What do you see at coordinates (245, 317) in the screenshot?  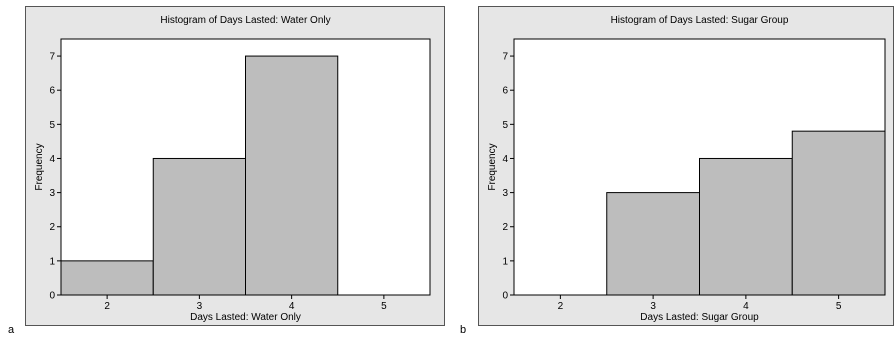 I see `x-axis-label: Days Lasted: Water Only` at bounding box center [245, 317].